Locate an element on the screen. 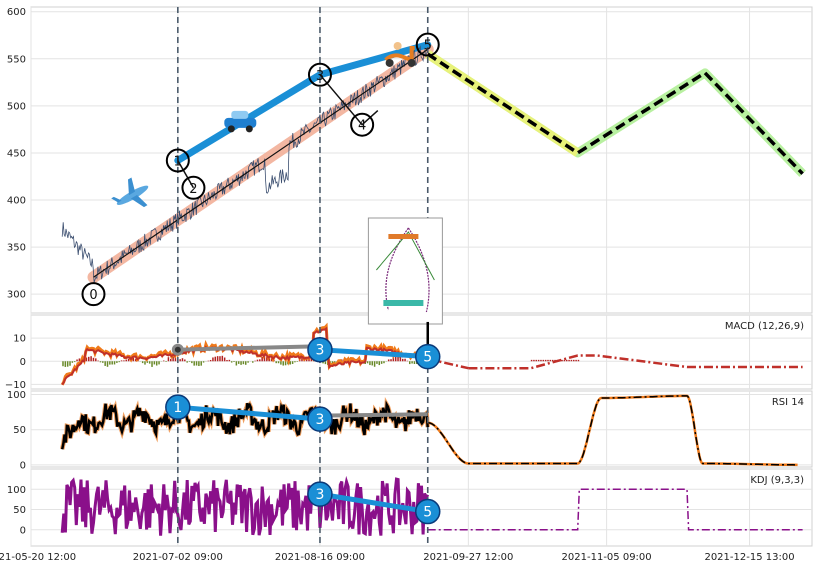  x-tick-label: 2021-09-27 12:00 is located at coordinates (468, 557).